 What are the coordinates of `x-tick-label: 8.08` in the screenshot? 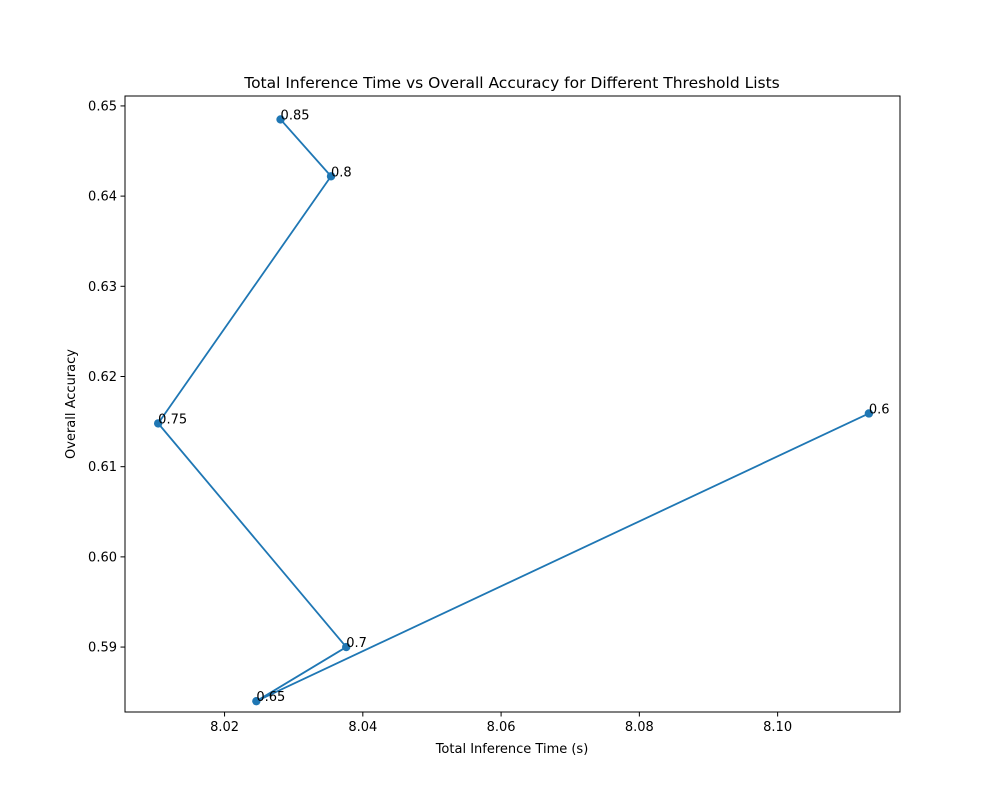 It's located at (639, 727).